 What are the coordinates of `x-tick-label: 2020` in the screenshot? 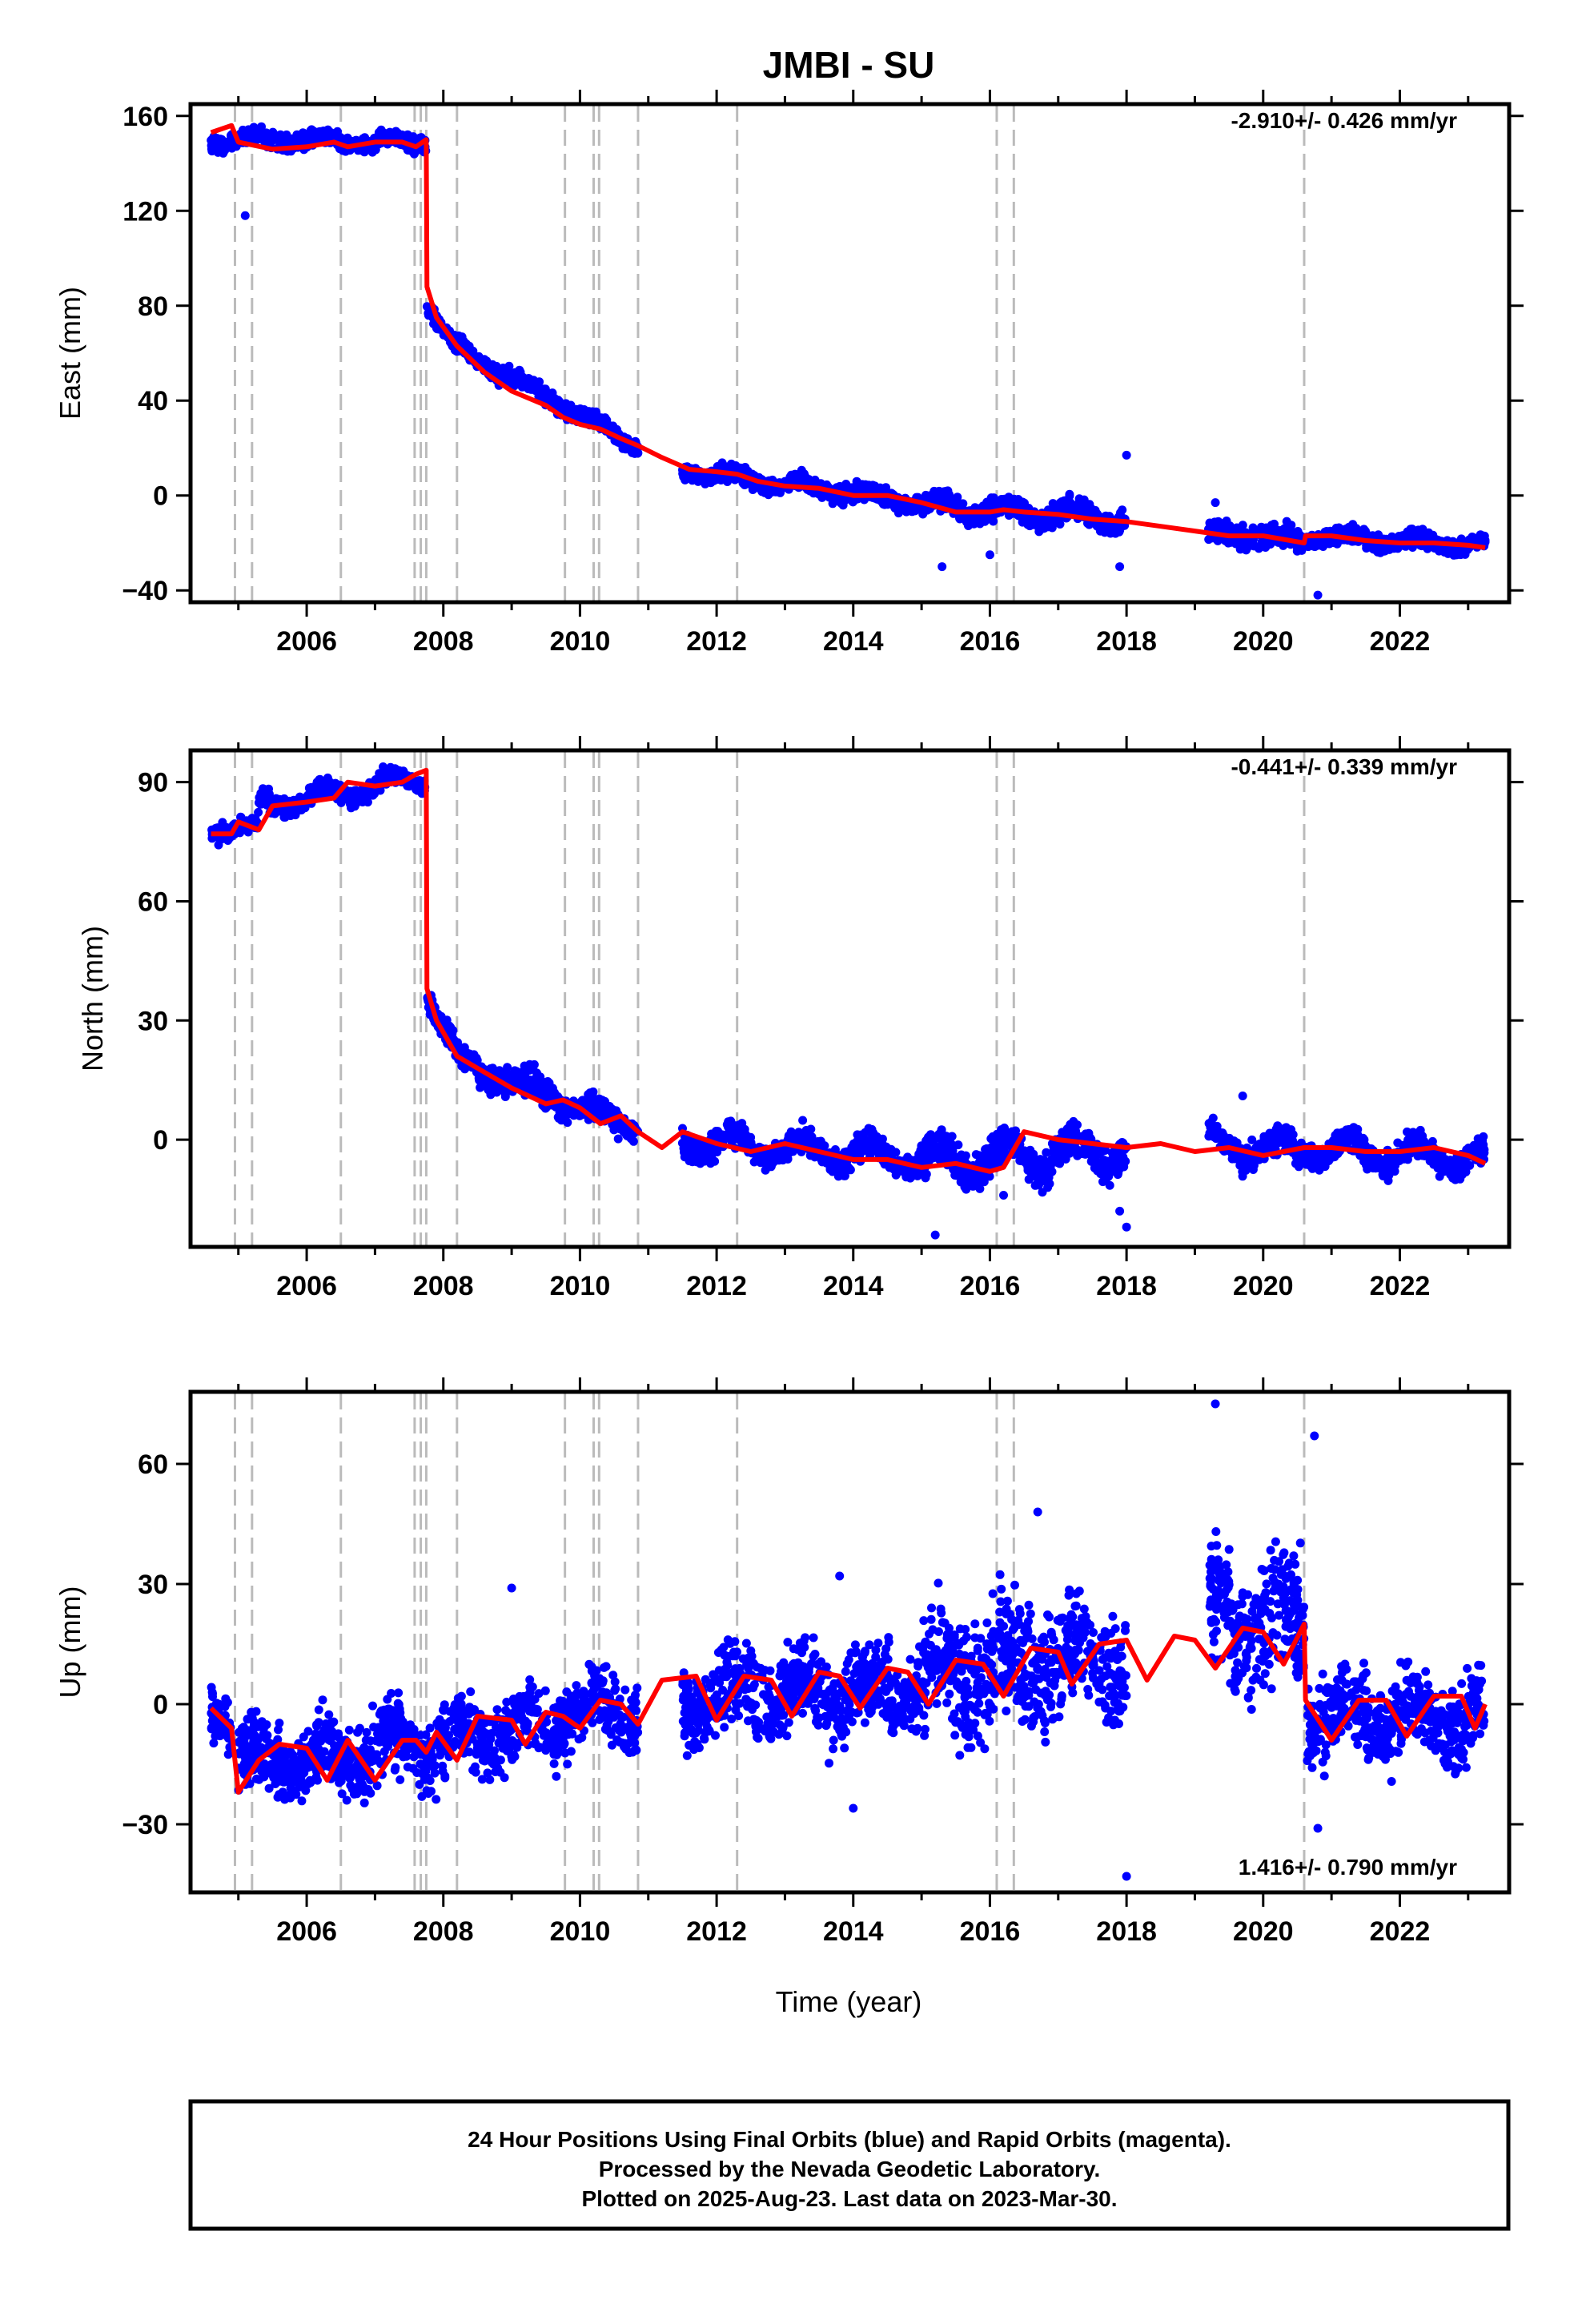 It's located at (1263, 641).